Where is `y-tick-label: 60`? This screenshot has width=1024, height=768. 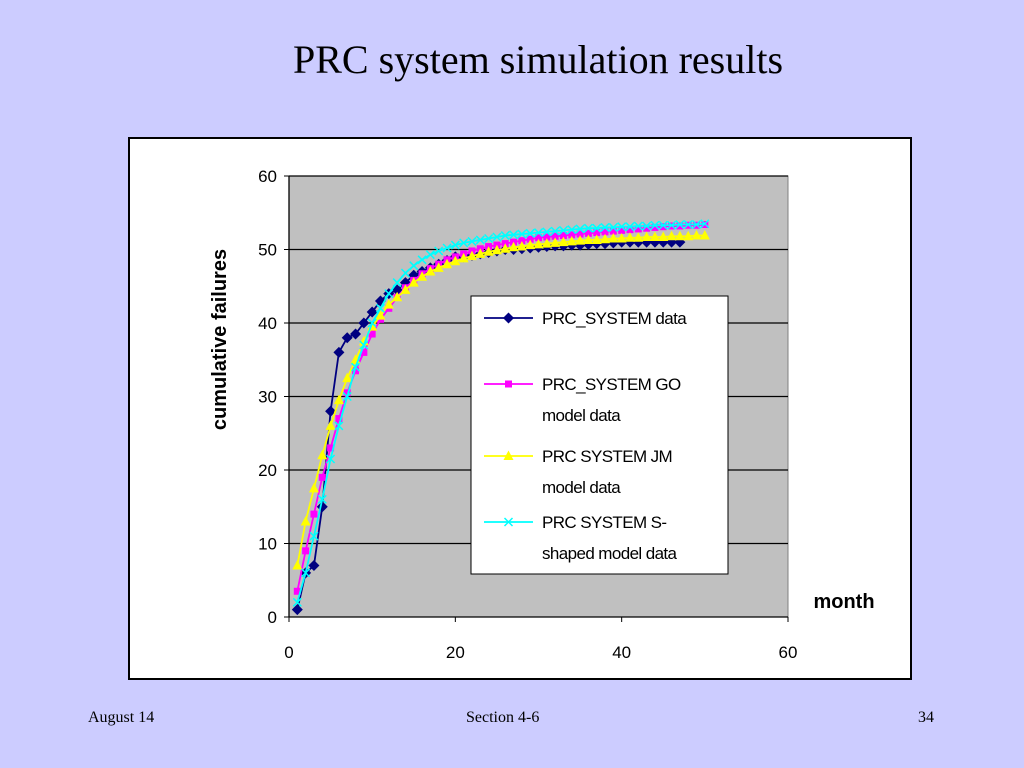
y-tick-label: 60 is located at coordinates (267, 176).